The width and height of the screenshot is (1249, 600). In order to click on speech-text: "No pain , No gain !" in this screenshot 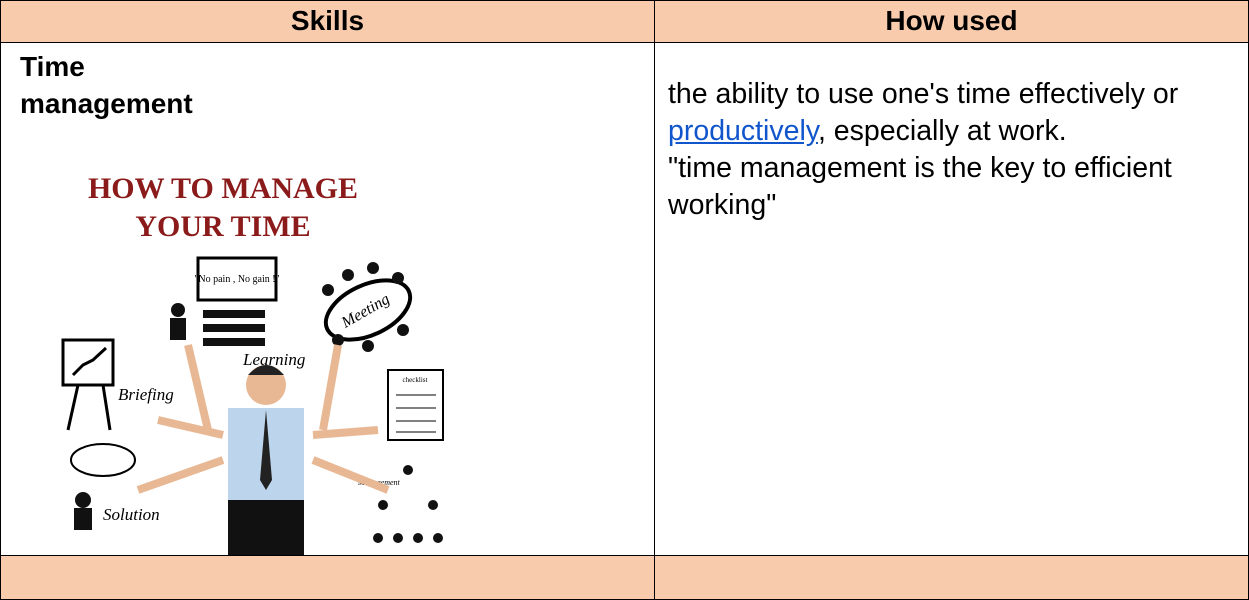, I will do `click(236, 279)`.